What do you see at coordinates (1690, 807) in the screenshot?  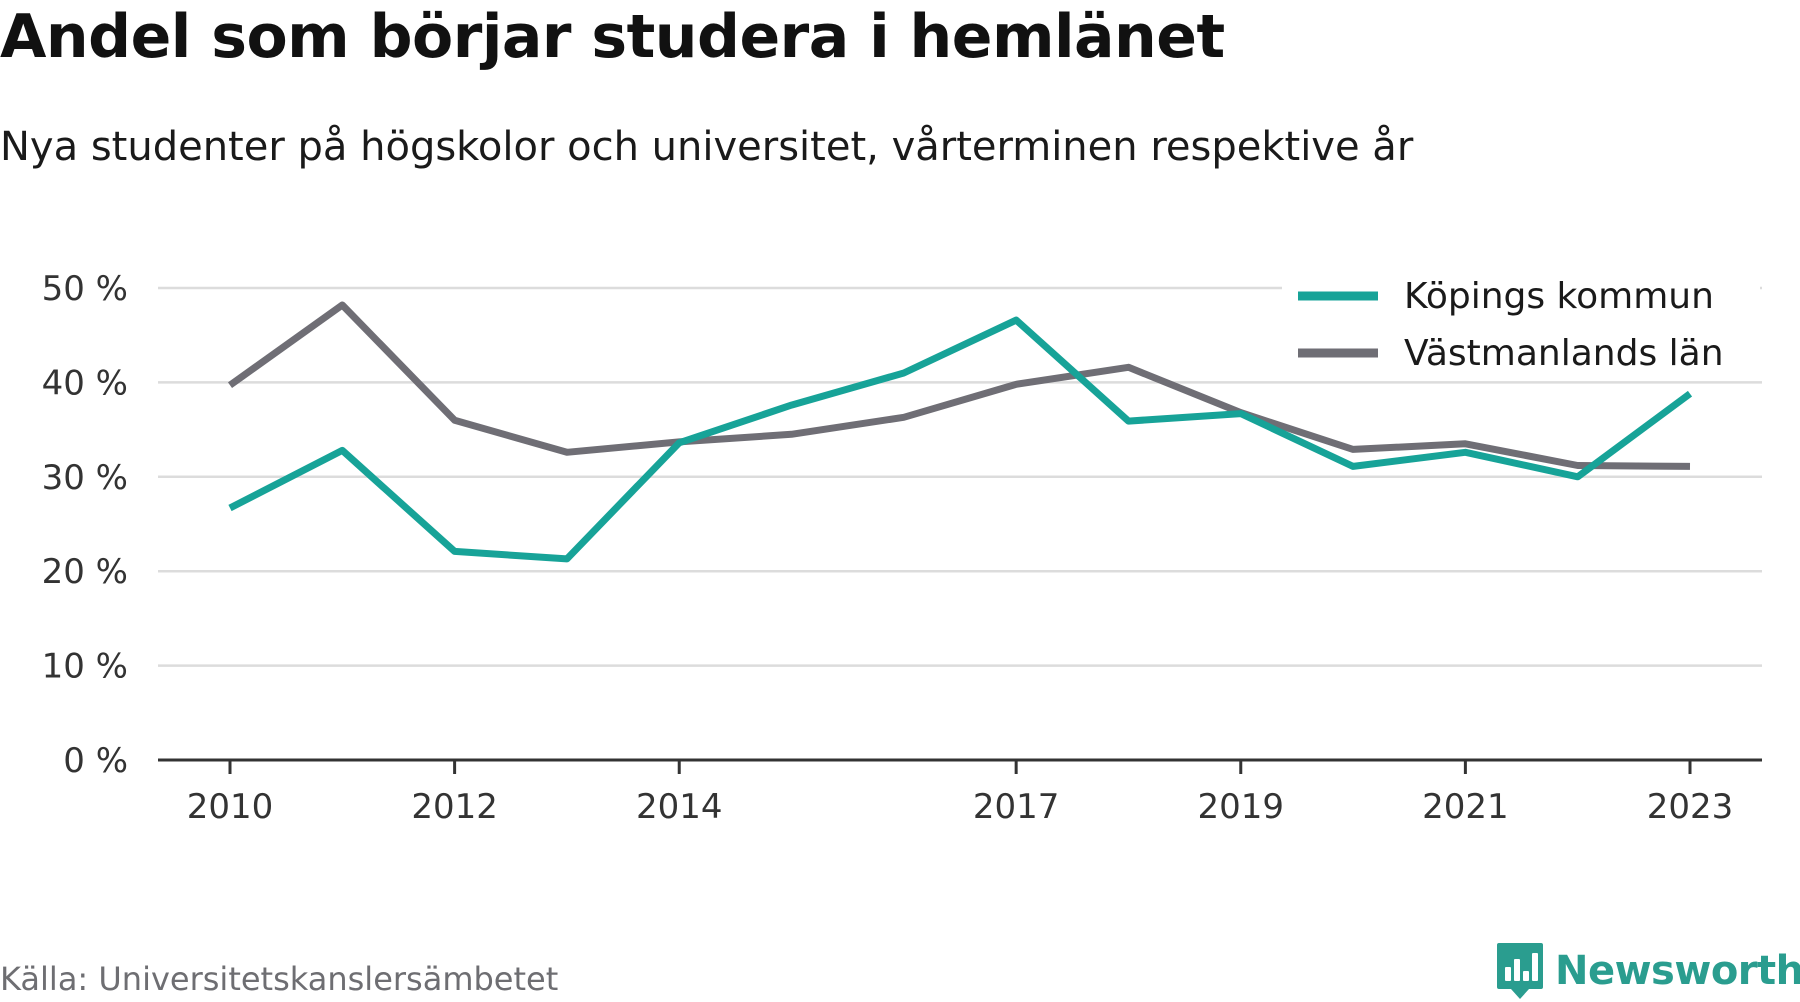 I see `x-tick-label: 2023` at bounding box center [1690, 807].